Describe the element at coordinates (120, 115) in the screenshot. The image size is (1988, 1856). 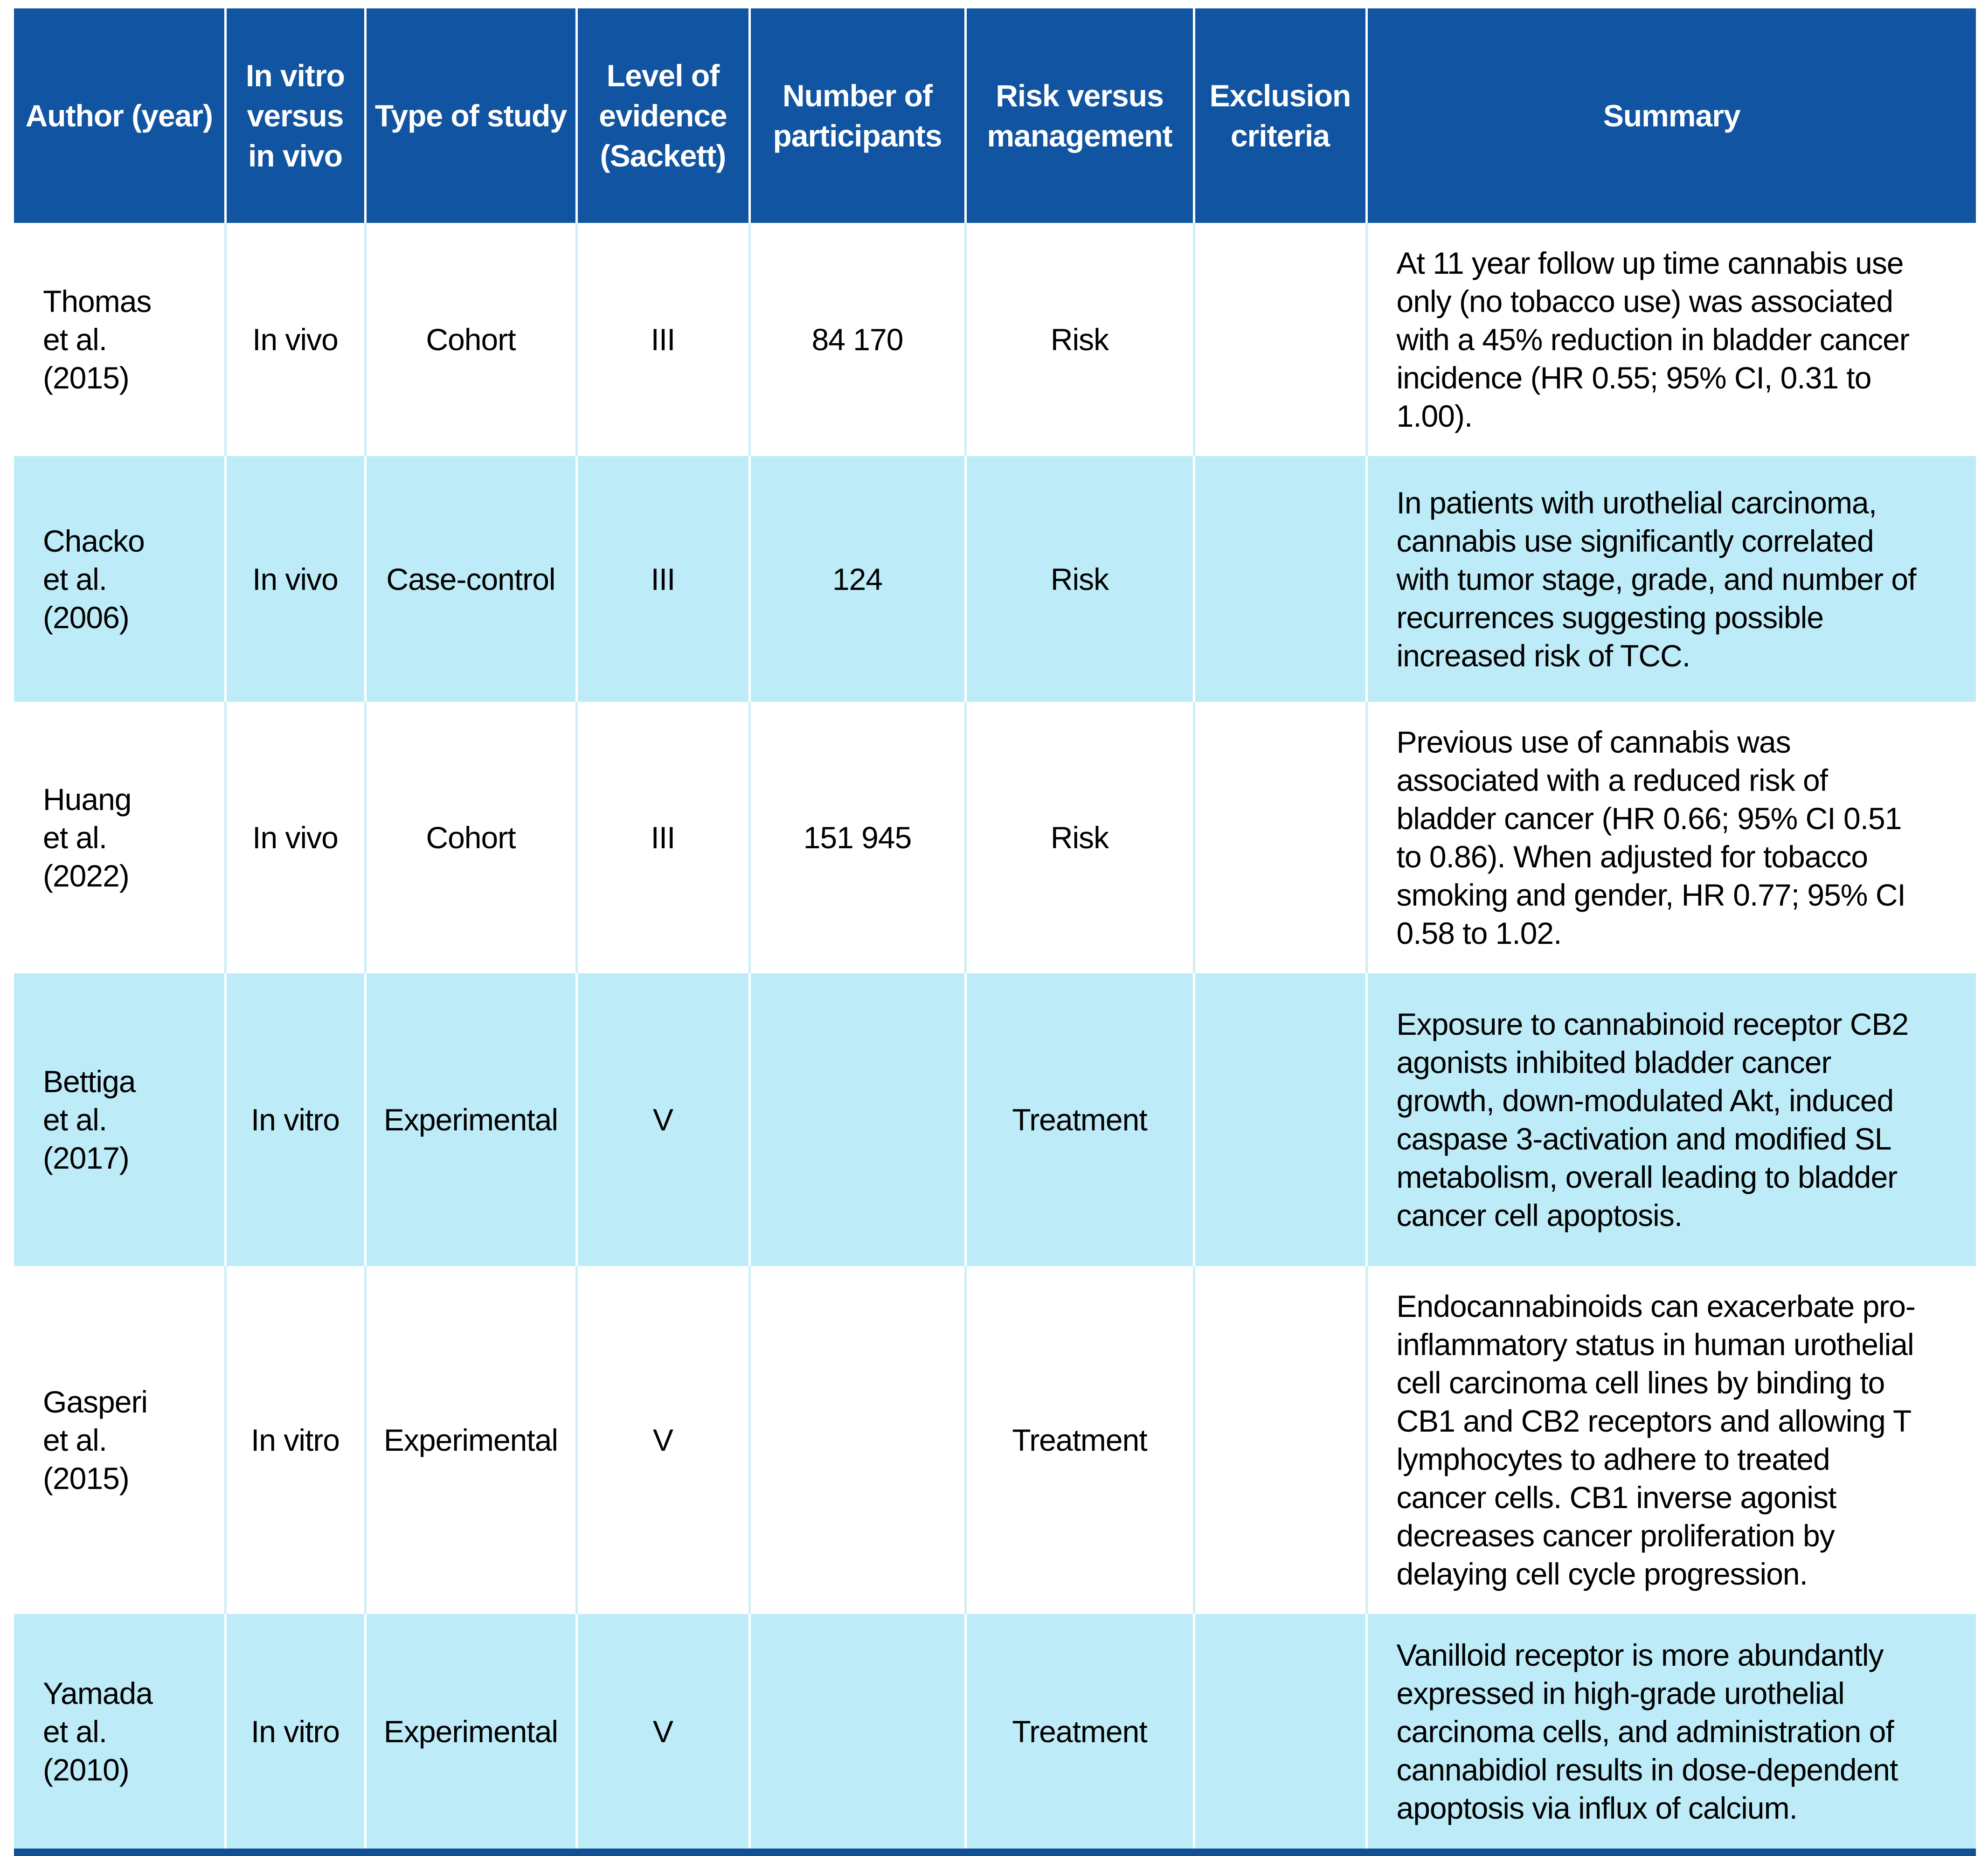
I see `header-cell-author: Author (year)` at that location.